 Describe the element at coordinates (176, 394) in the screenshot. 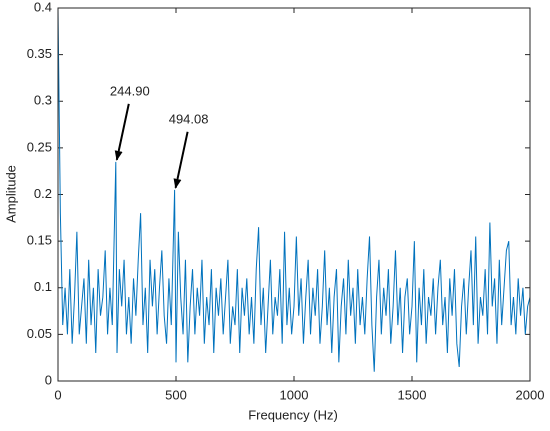

I see `x-tick-label: 500` at that location.